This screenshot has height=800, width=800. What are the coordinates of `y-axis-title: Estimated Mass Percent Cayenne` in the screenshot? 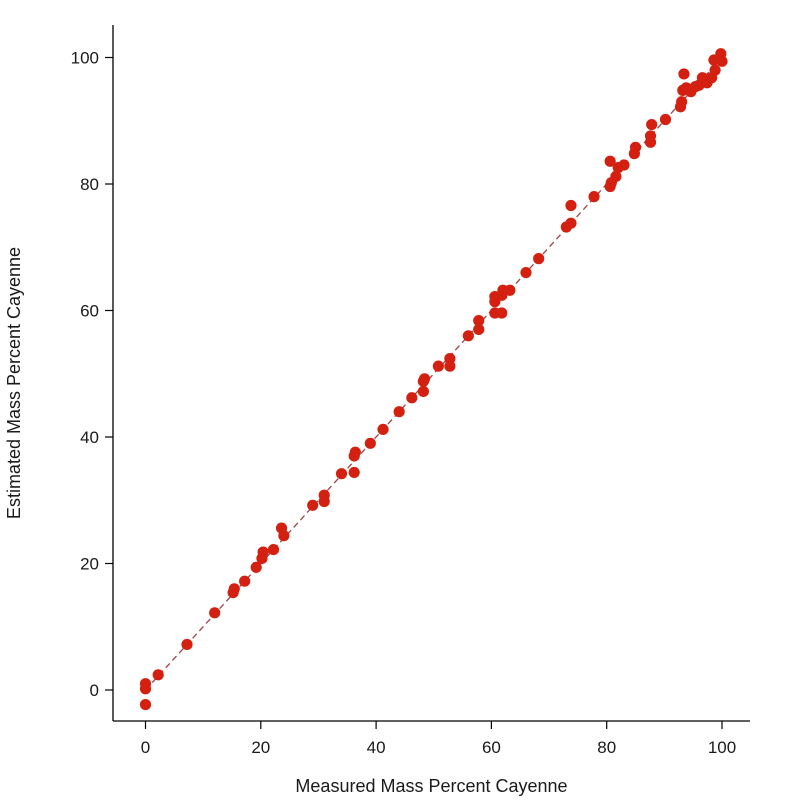 It's located at (14, 383).